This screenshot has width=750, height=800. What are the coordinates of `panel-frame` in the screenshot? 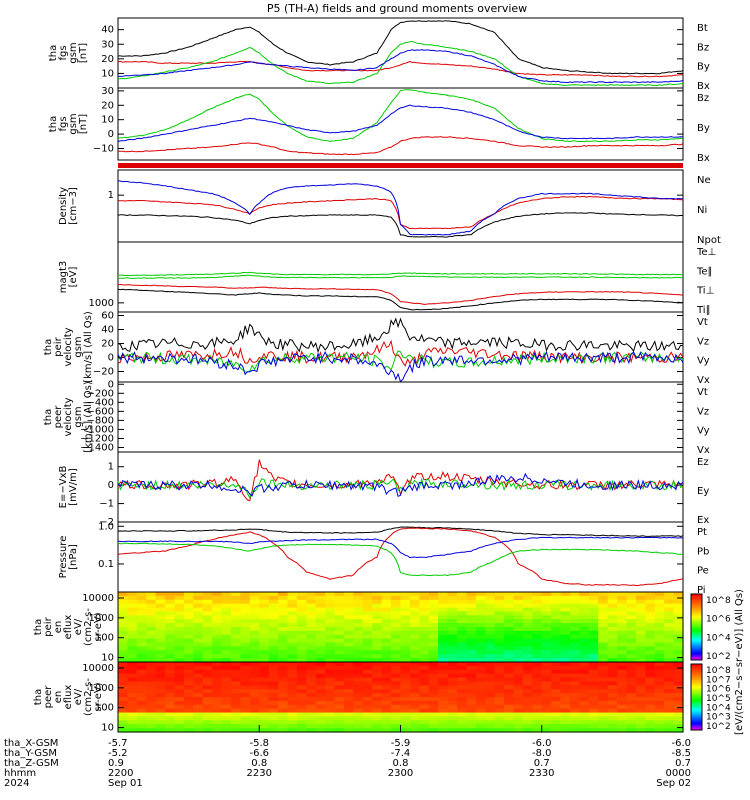 It's located at (400, 347).